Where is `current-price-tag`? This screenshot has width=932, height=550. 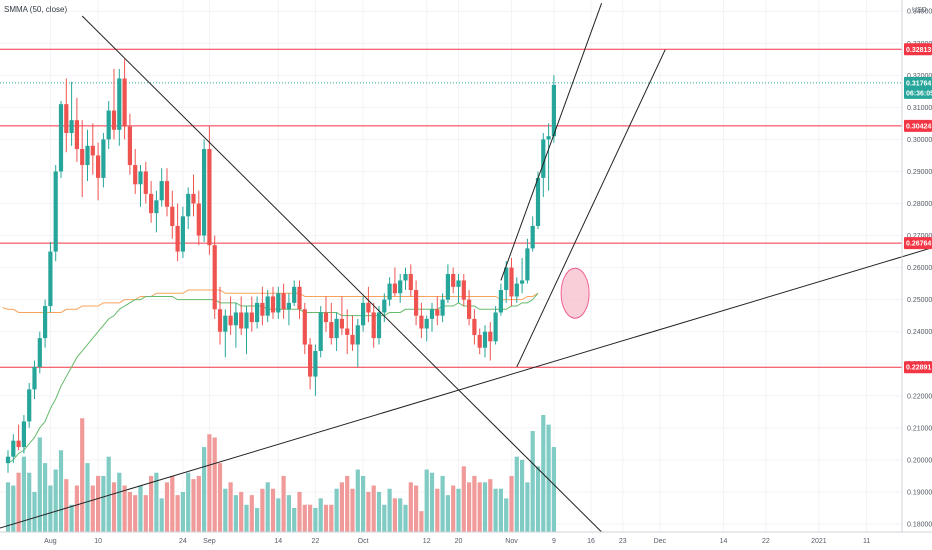 current-price-tag is located at coordinates (918, 87).